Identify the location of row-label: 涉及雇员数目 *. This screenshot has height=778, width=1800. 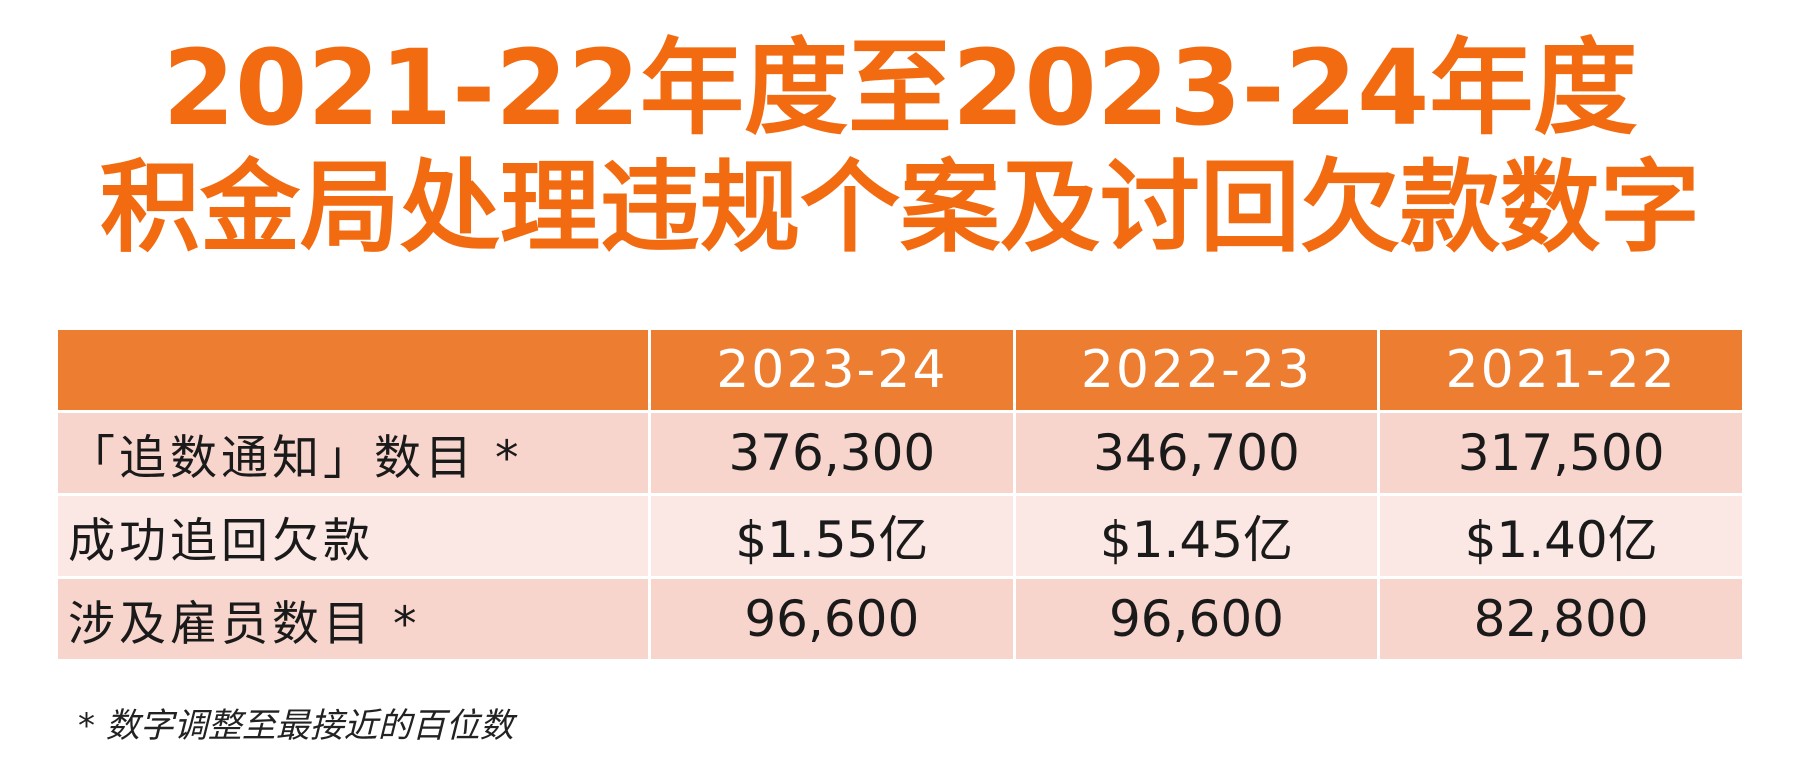
(353, 619).